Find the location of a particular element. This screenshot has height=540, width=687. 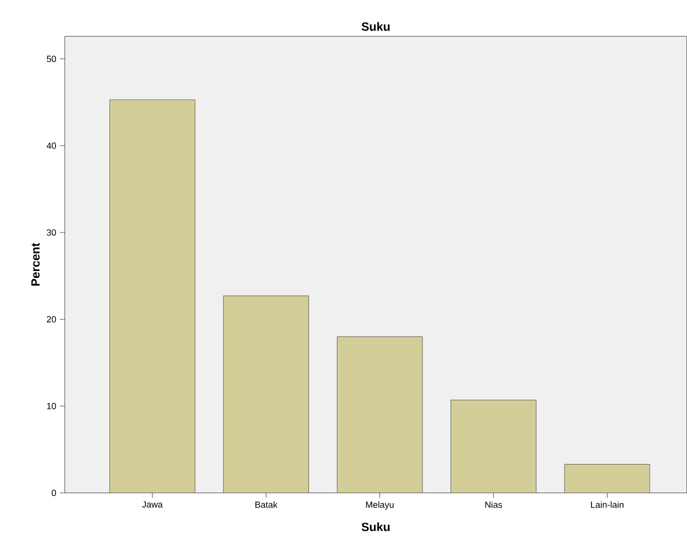

y-tick-label: 40 is located at coordinates (51, 145).